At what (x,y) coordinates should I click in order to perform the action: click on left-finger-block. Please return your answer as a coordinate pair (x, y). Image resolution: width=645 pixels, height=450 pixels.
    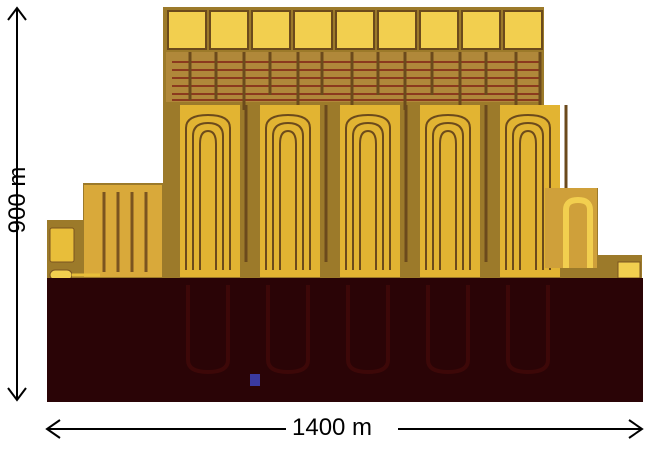
    Looking at the image, I should click on (123, 231).